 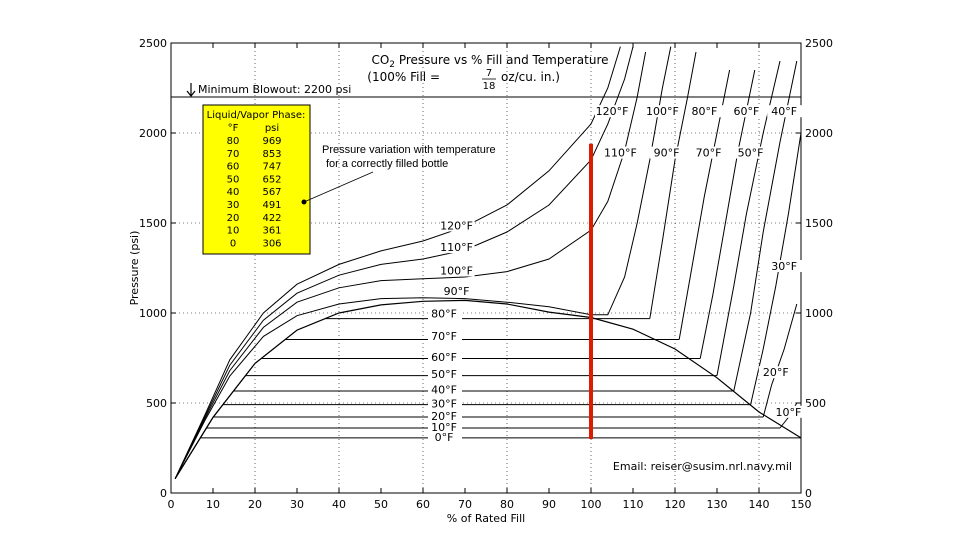 I want to click on table-background, so click(x=256, y=179).